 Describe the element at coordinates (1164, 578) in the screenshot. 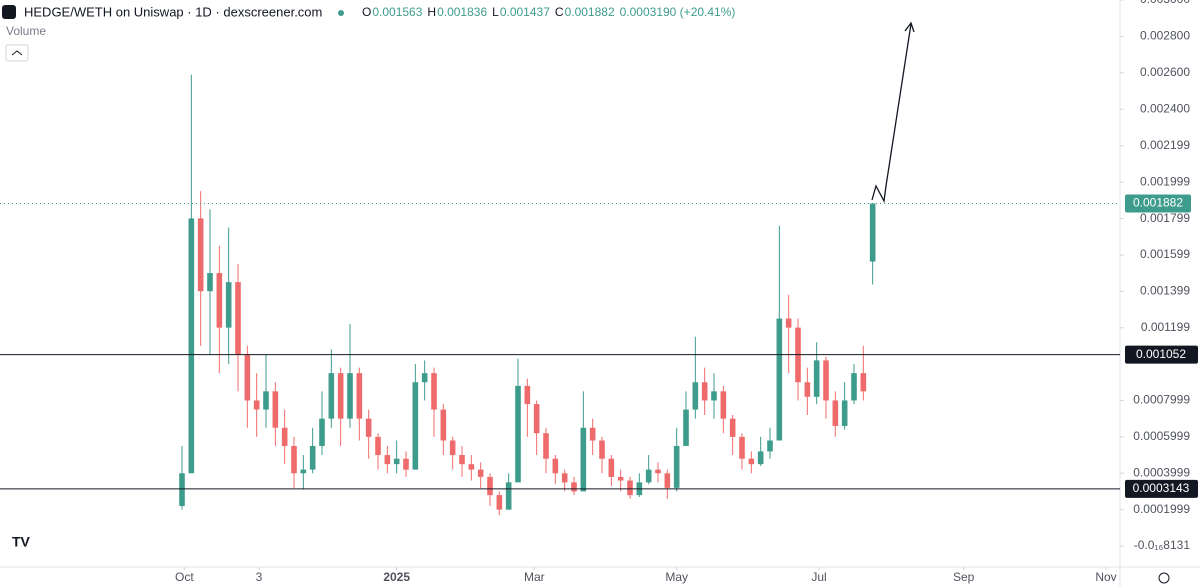

I see `settings-icon` at that location.